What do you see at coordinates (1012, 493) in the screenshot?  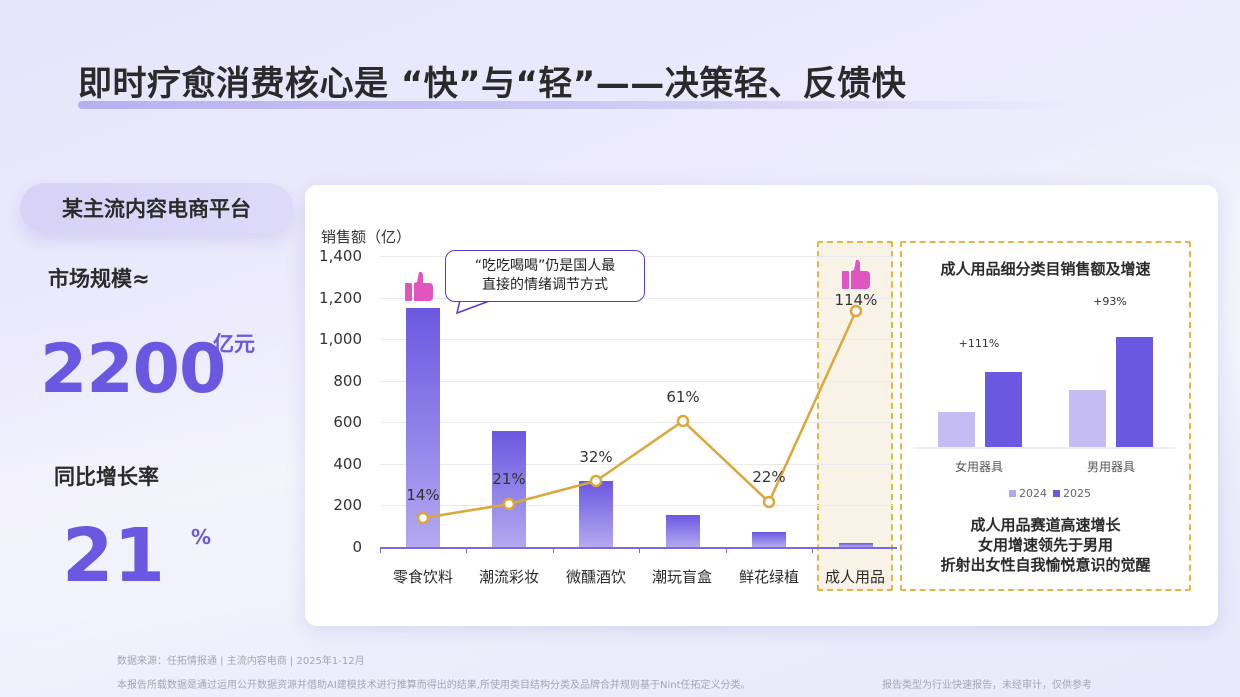 I see `legend-swatch-2024` at bounding box center [1012, 493].